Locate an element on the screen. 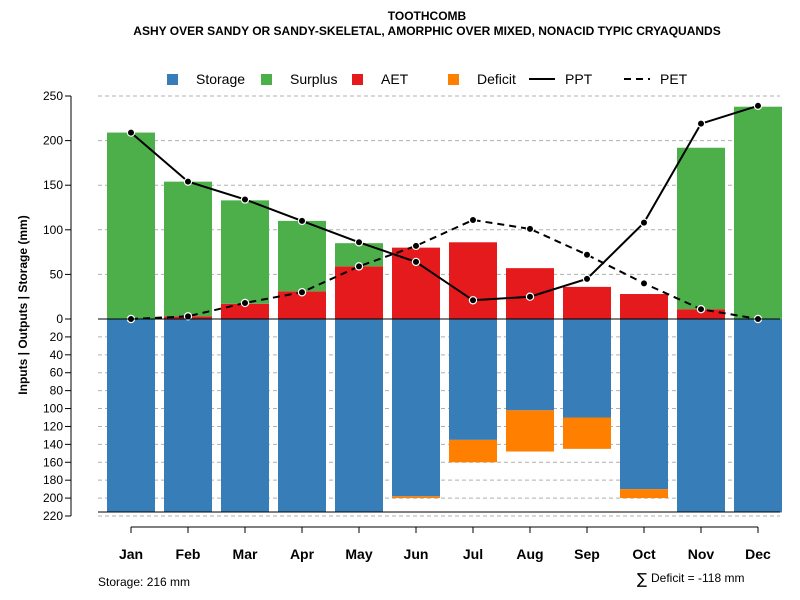 The height and width of the screenshot is (600, 800). deficit-annotation: Deficit = -118 mm is located at coordinates (697, 578).